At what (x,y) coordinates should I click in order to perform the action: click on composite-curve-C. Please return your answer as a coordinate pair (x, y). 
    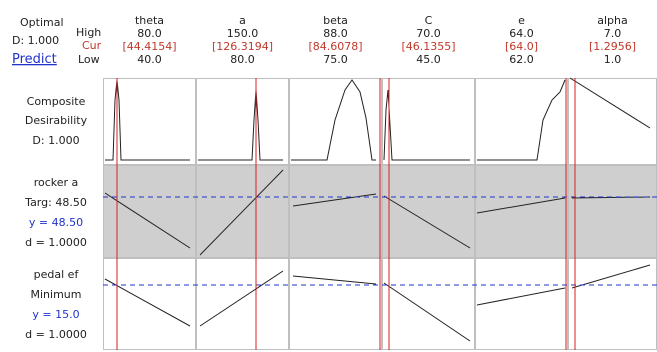
    Looking at the image, I should click on (426, 125).